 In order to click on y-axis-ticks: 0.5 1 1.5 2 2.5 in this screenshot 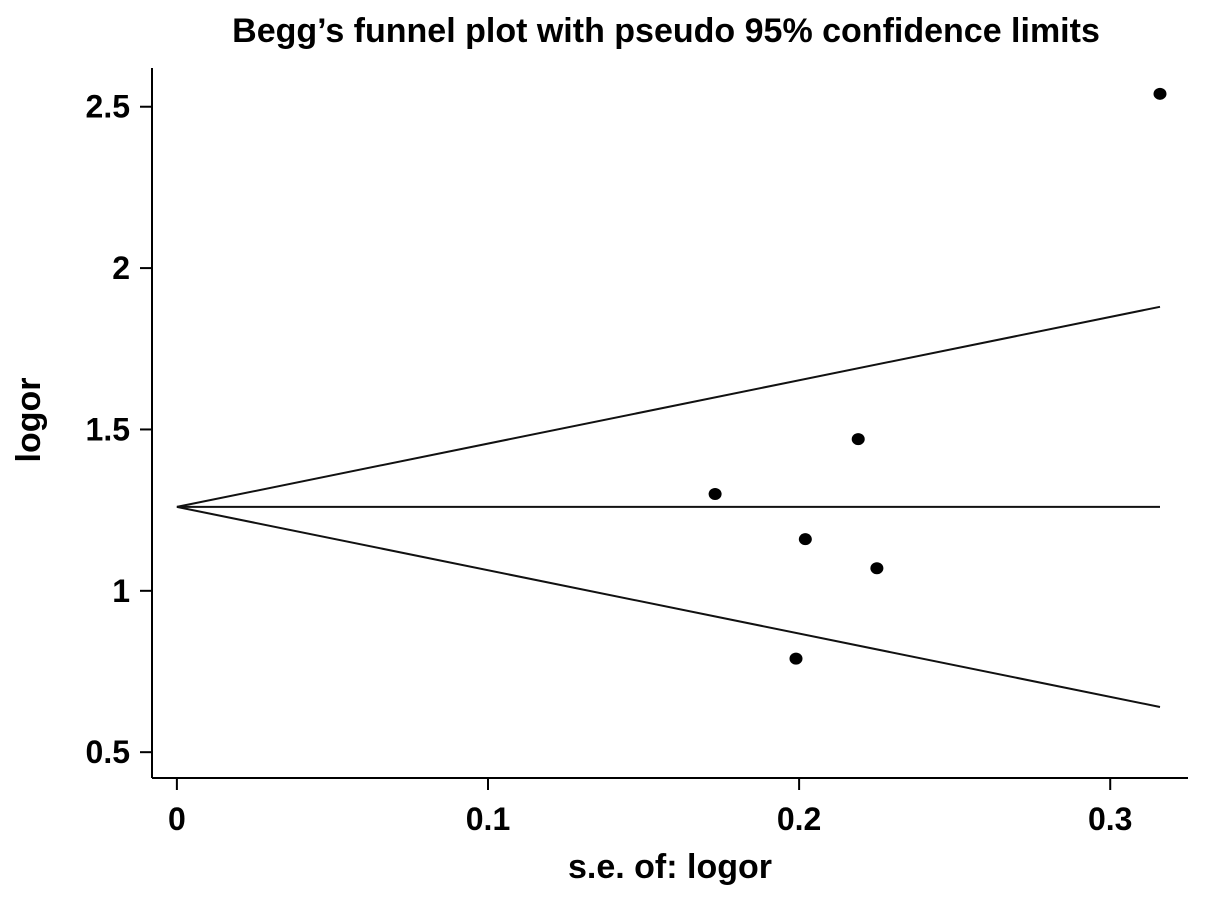, I will do `click(119, 429)`.